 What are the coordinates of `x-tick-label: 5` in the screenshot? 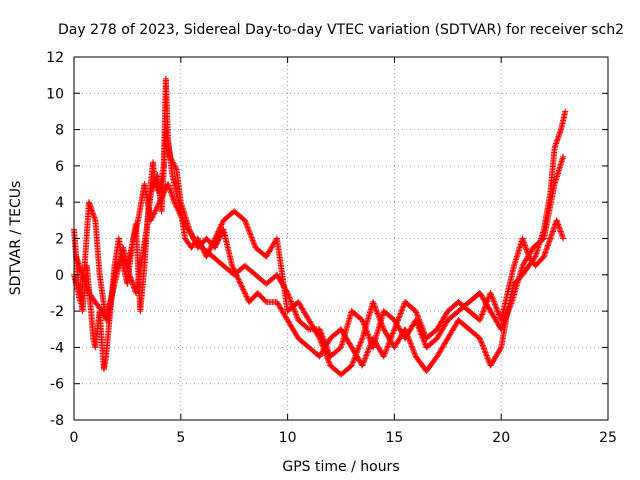 It's located at (180, 438).